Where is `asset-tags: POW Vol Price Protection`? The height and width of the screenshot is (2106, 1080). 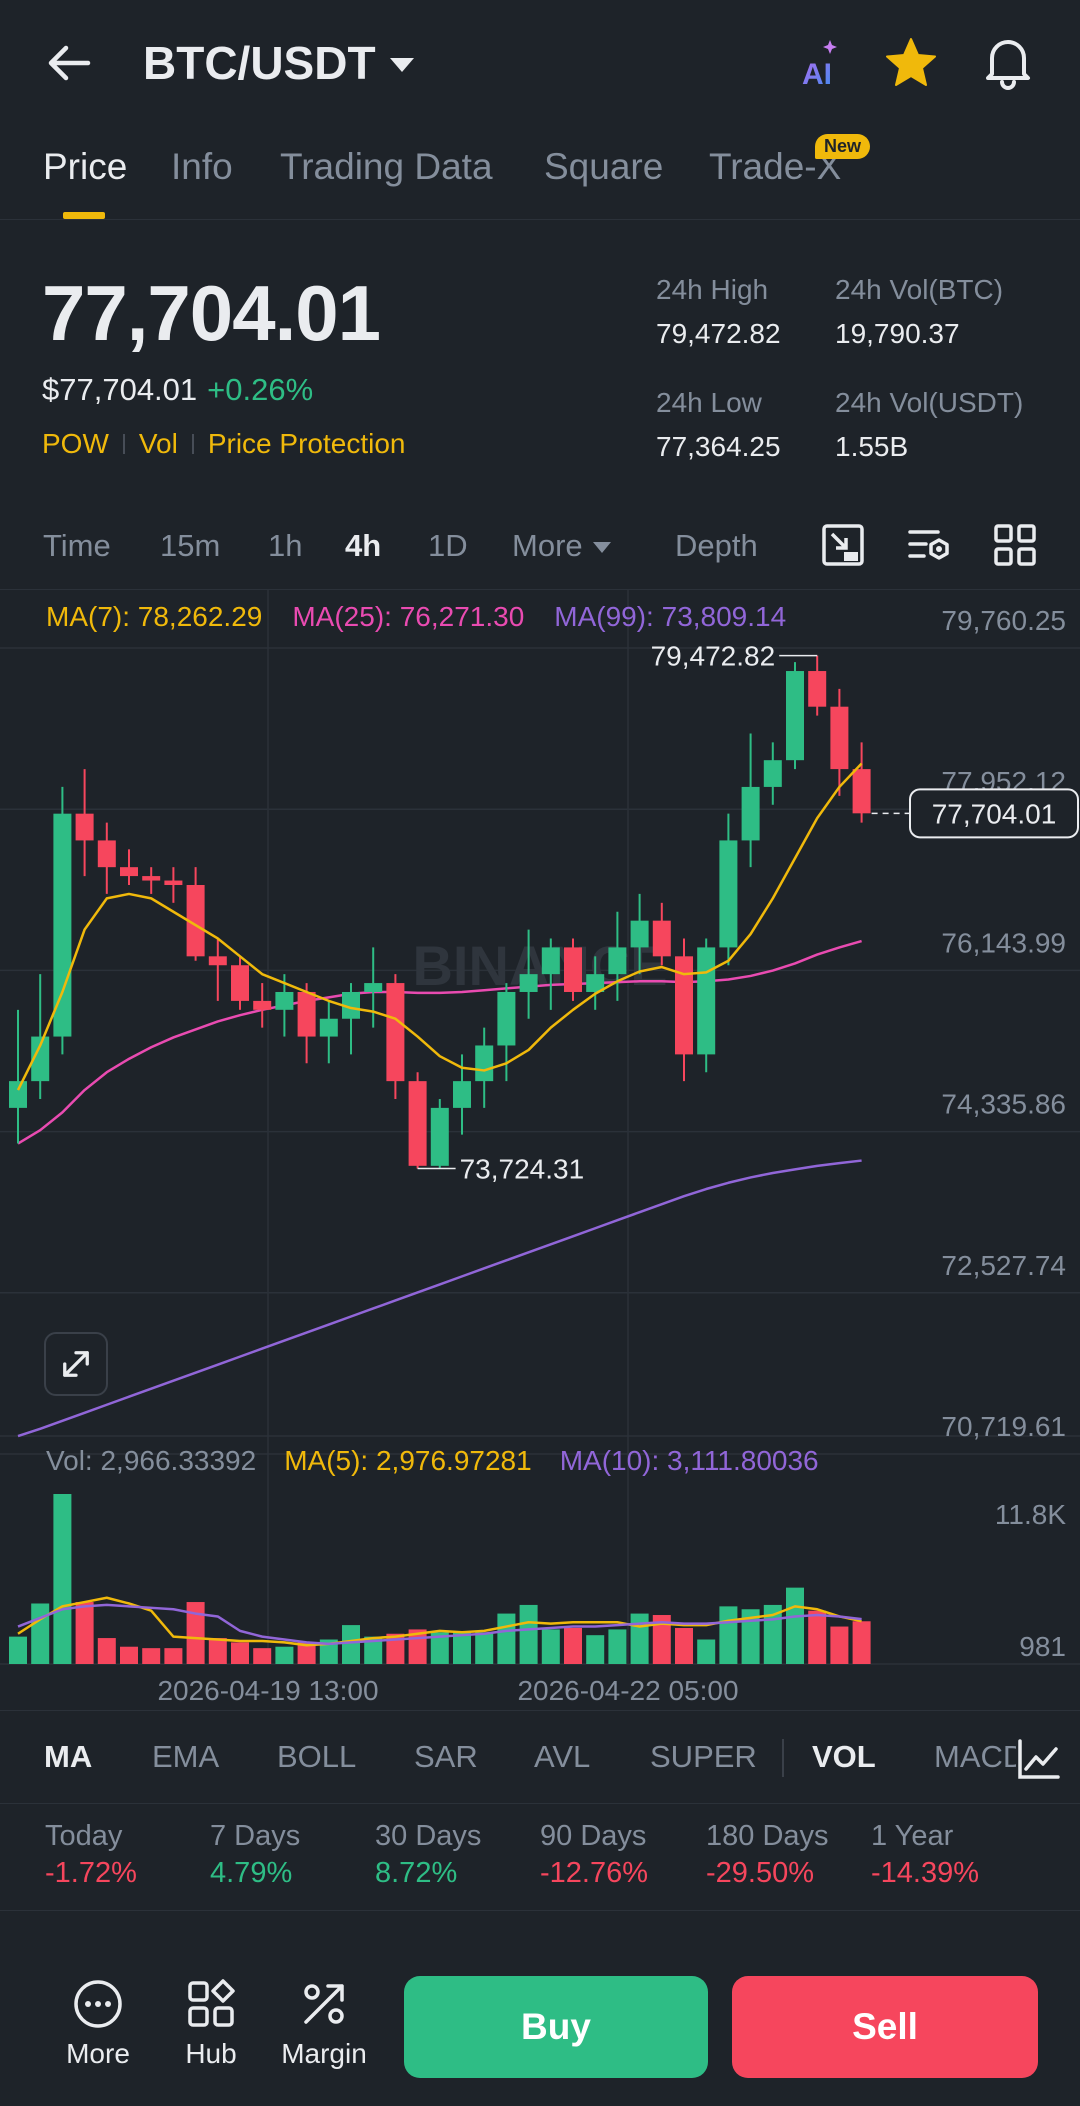
asset-tags: POW Vol Price Protection is located at coordinates (223, 444).